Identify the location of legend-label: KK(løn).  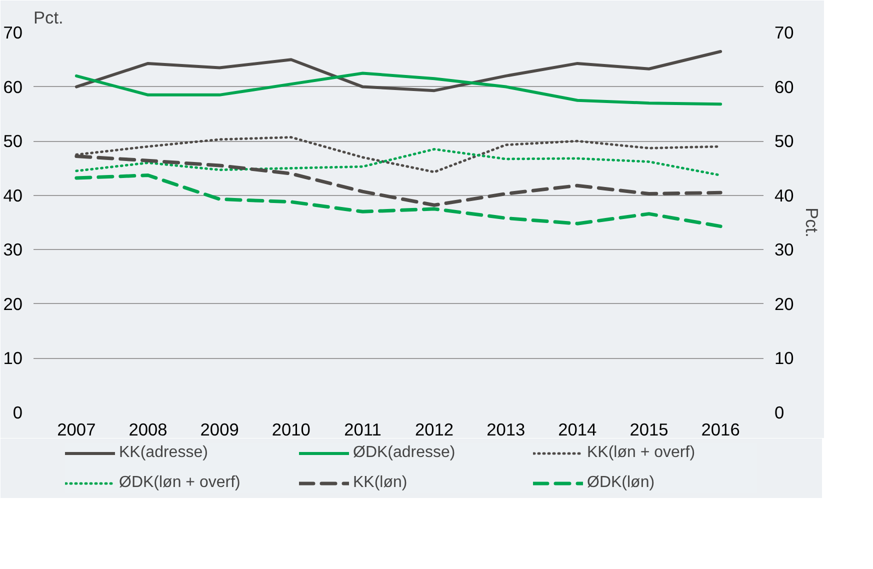
(380, 483).